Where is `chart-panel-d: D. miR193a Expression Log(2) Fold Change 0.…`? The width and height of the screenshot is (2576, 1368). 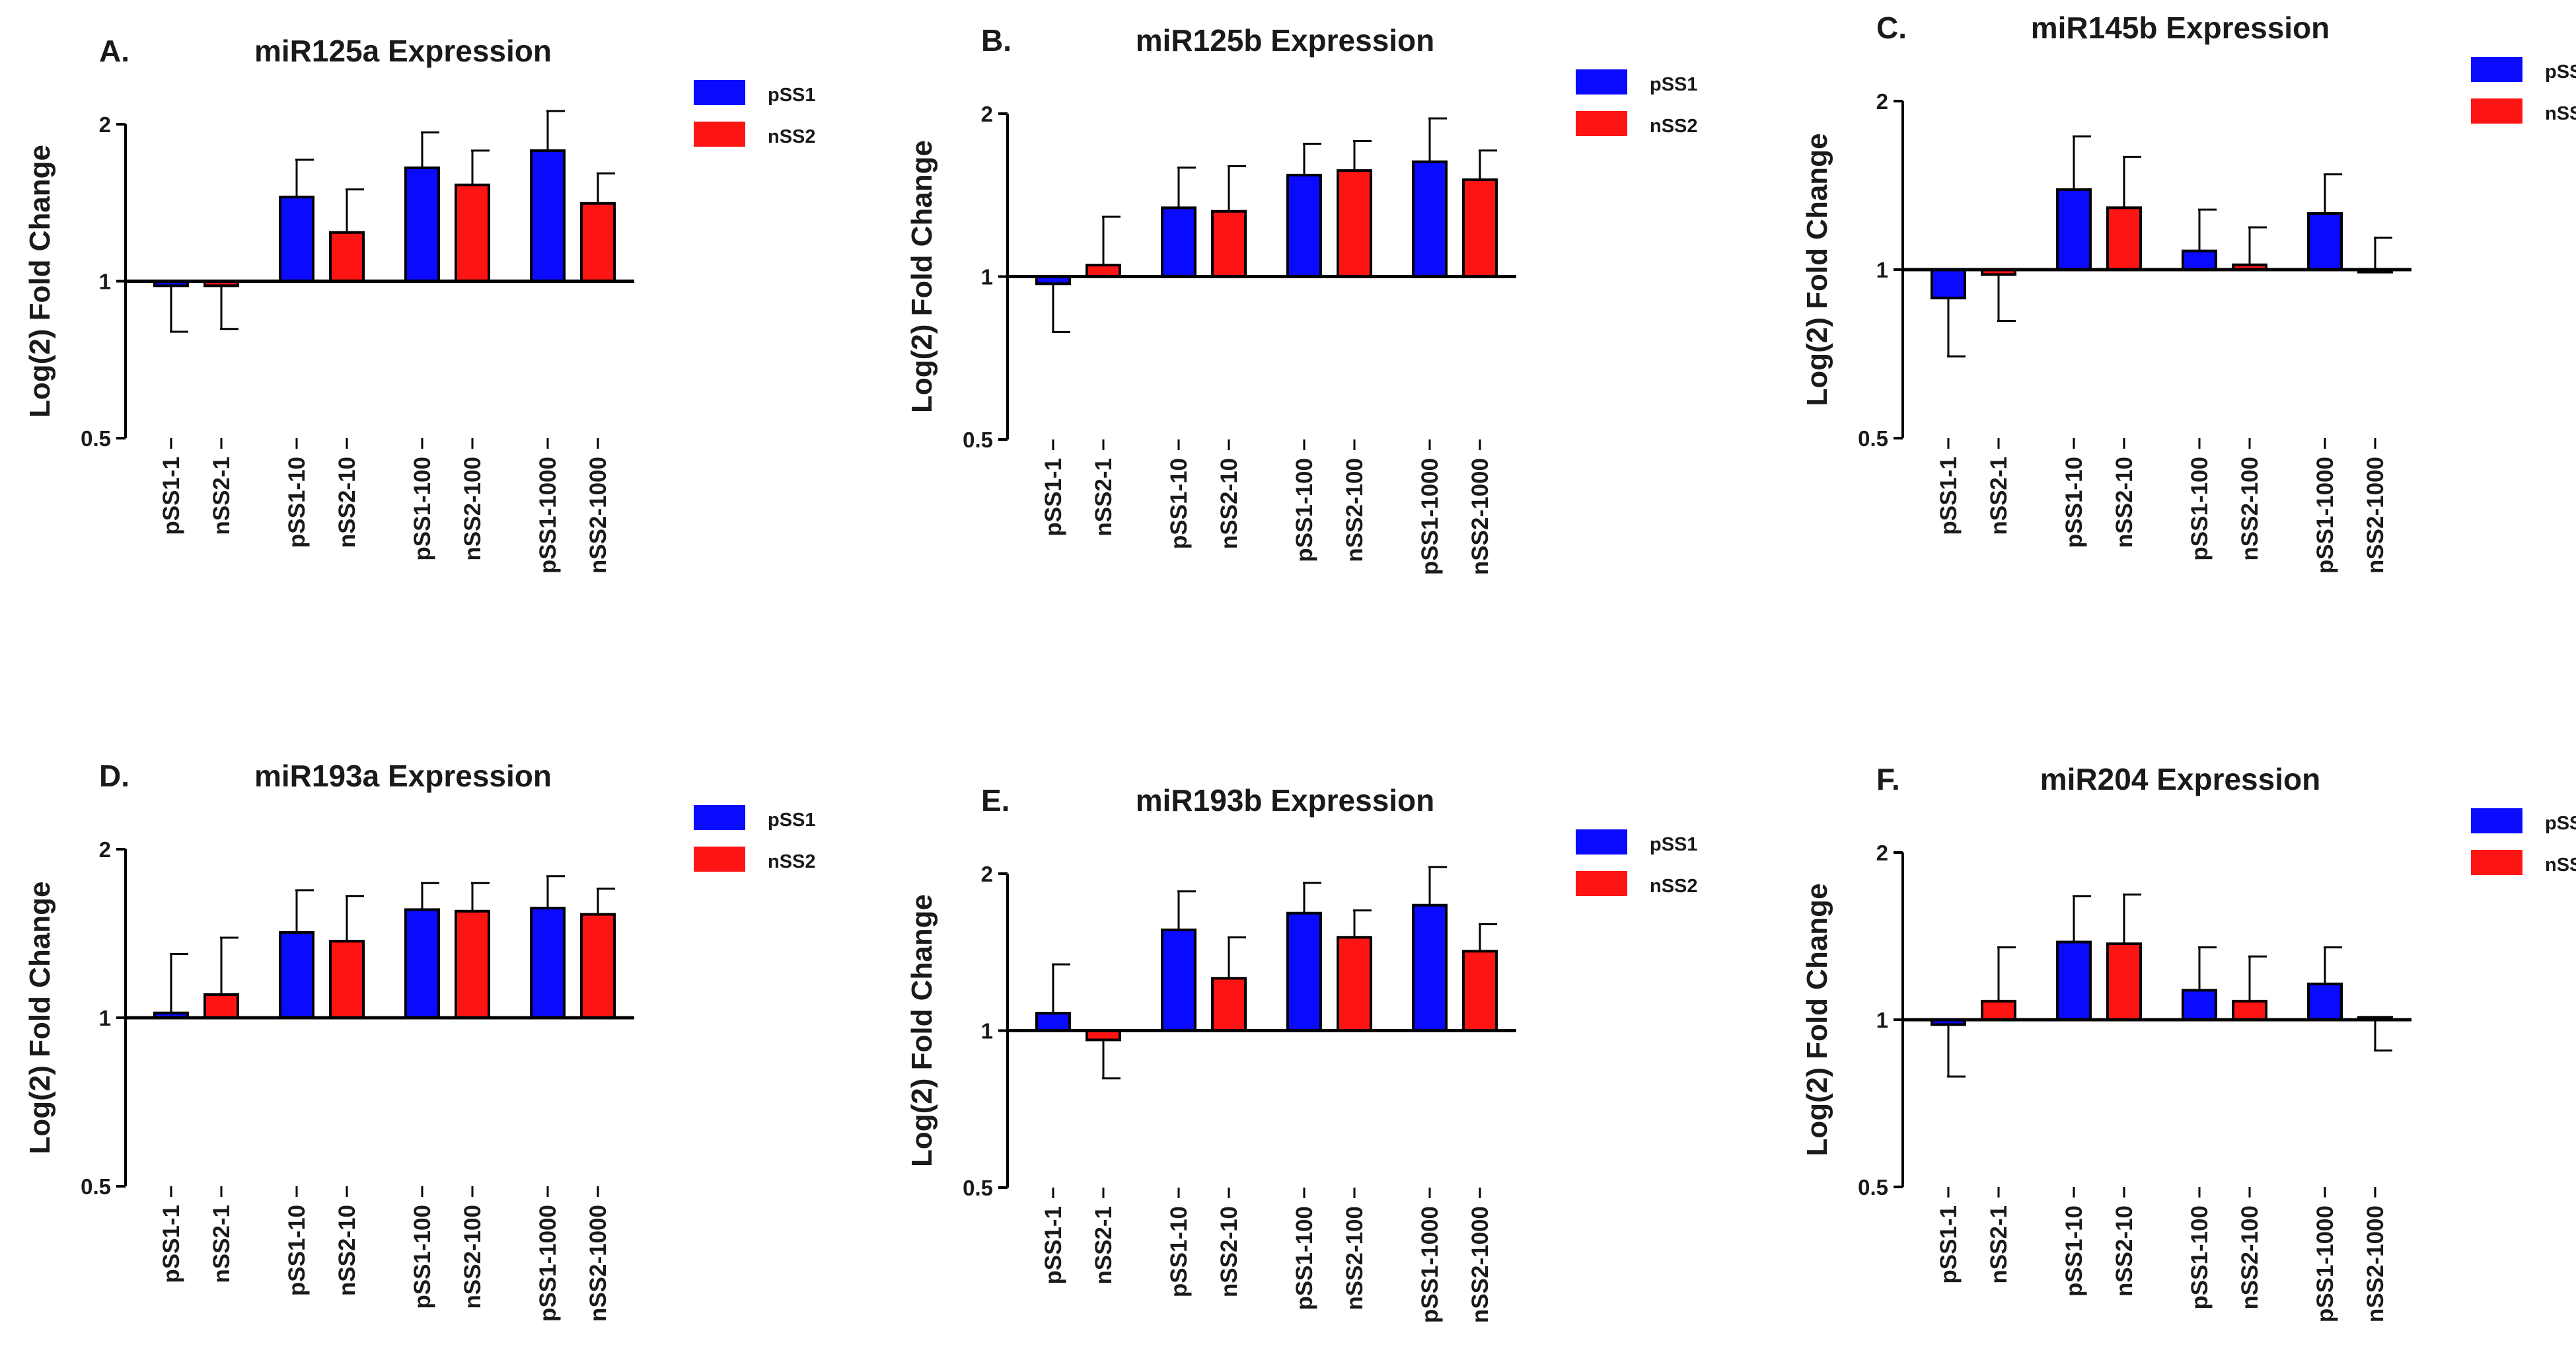
chart-panel-d: D. miR193a Expression Log(2) Fold Change 0.… is located at coordinates (420, 1040).